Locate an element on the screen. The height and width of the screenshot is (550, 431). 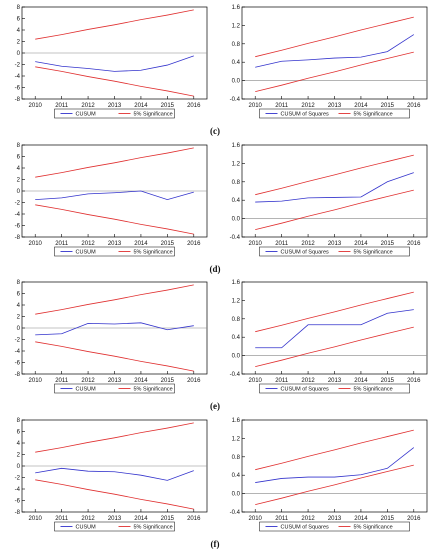
y-tick-label: 2 is located at coordinates (19, 318).